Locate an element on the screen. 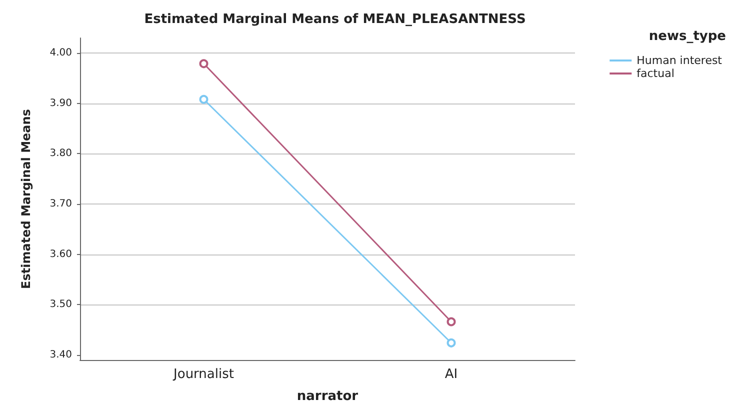 This screenshot has height=408, width=749. legend-title: news_type is located at coordinates (687, 36).